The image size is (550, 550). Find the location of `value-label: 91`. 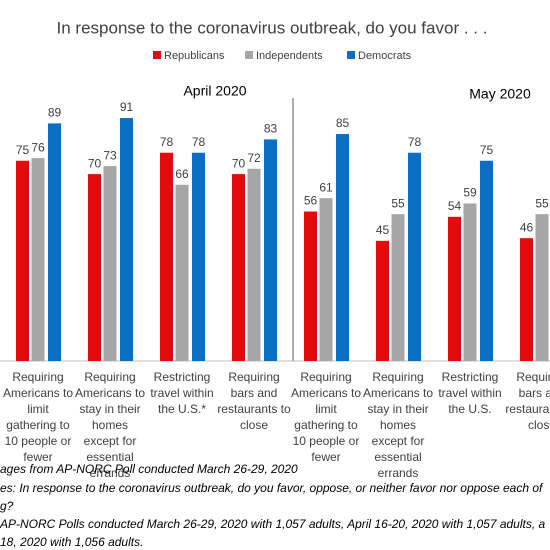

value-label: 91 is located at coordinates (127, 107).